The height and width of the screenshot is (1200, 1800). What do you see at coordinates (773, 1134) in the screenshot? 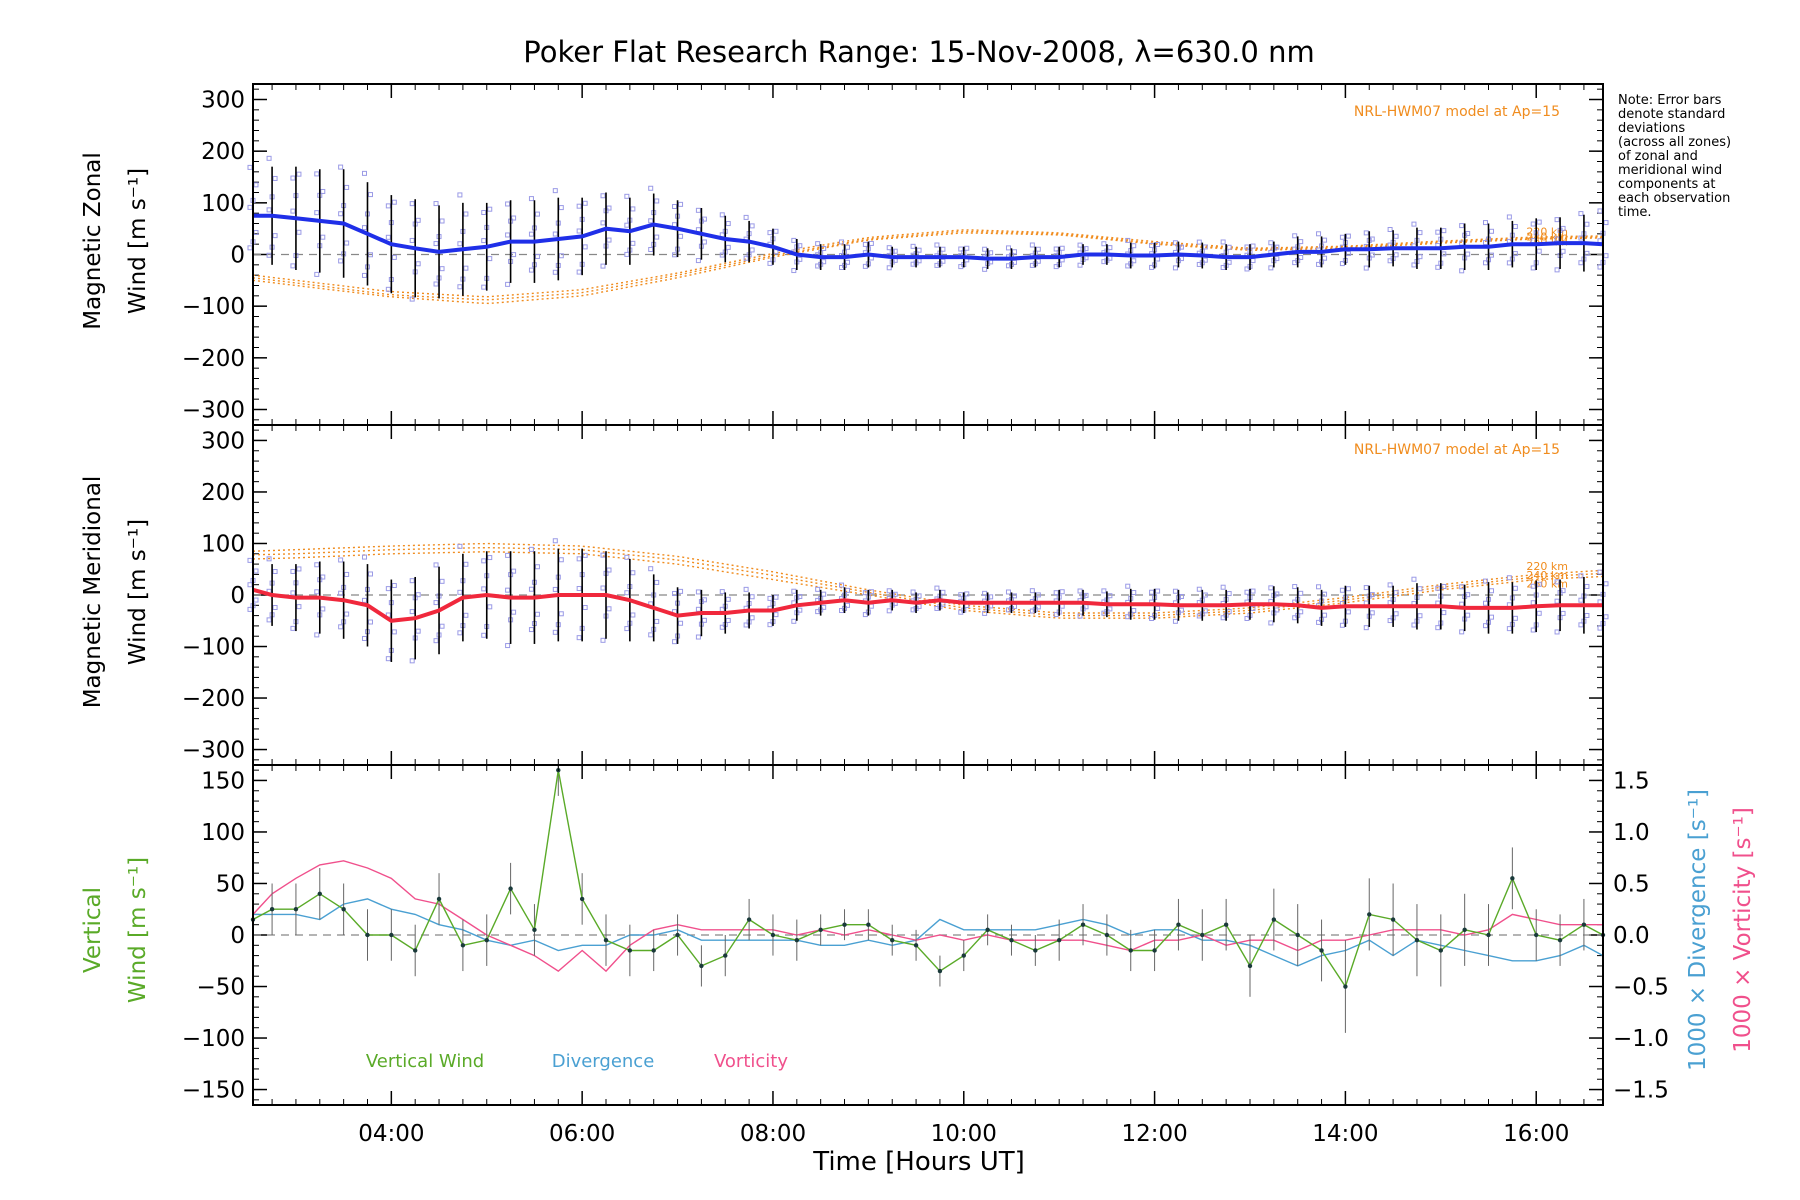
I see `x-tick-label: 08:00` at bounding box center [773, 1134].